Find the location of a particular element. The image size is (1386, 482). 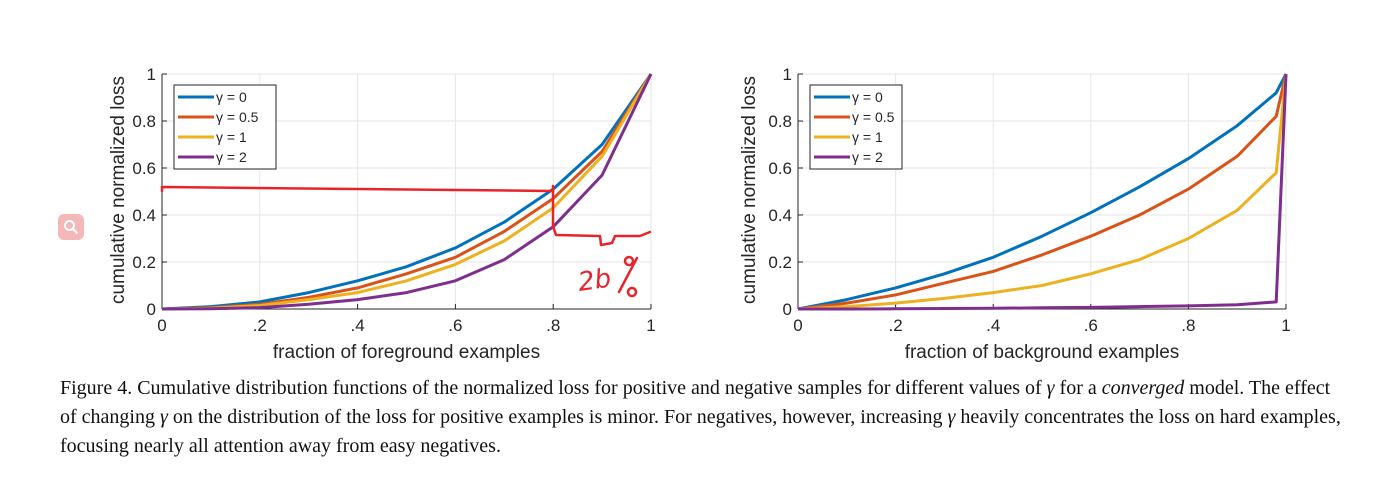

caption-converged: converged is located at coordinates (1143, 388).